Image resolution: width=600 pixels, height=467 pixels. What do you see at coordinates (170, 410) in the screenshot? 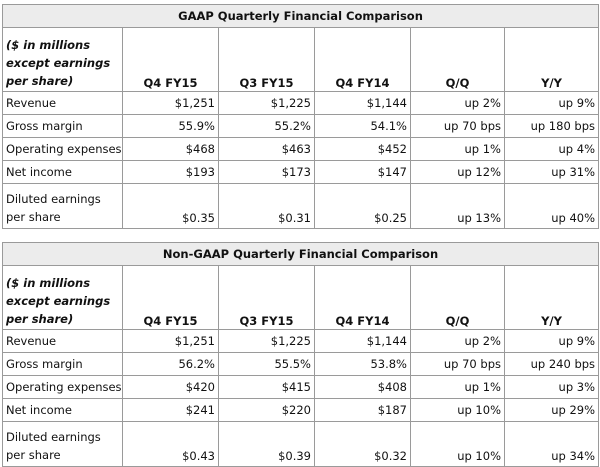
I see `table-cell: $241` at bounding box center [170, 410].